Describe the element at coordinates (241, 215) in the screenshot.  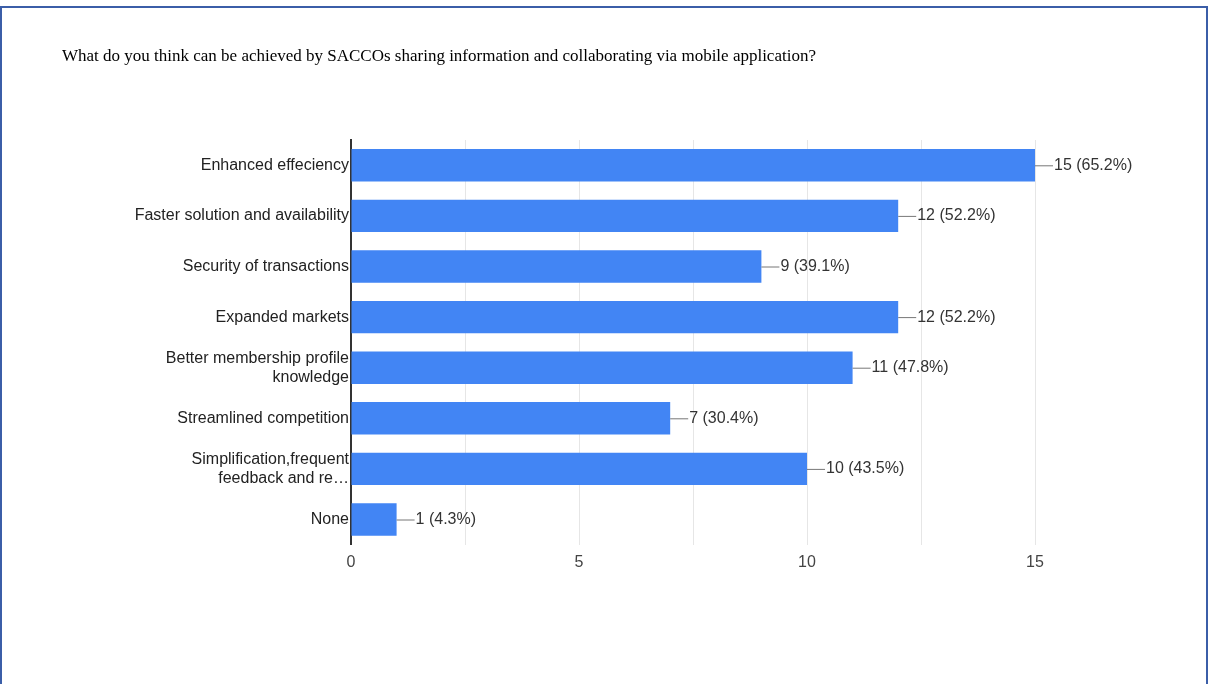
I see `y-tick-label: Faster solution and availability` at that location.